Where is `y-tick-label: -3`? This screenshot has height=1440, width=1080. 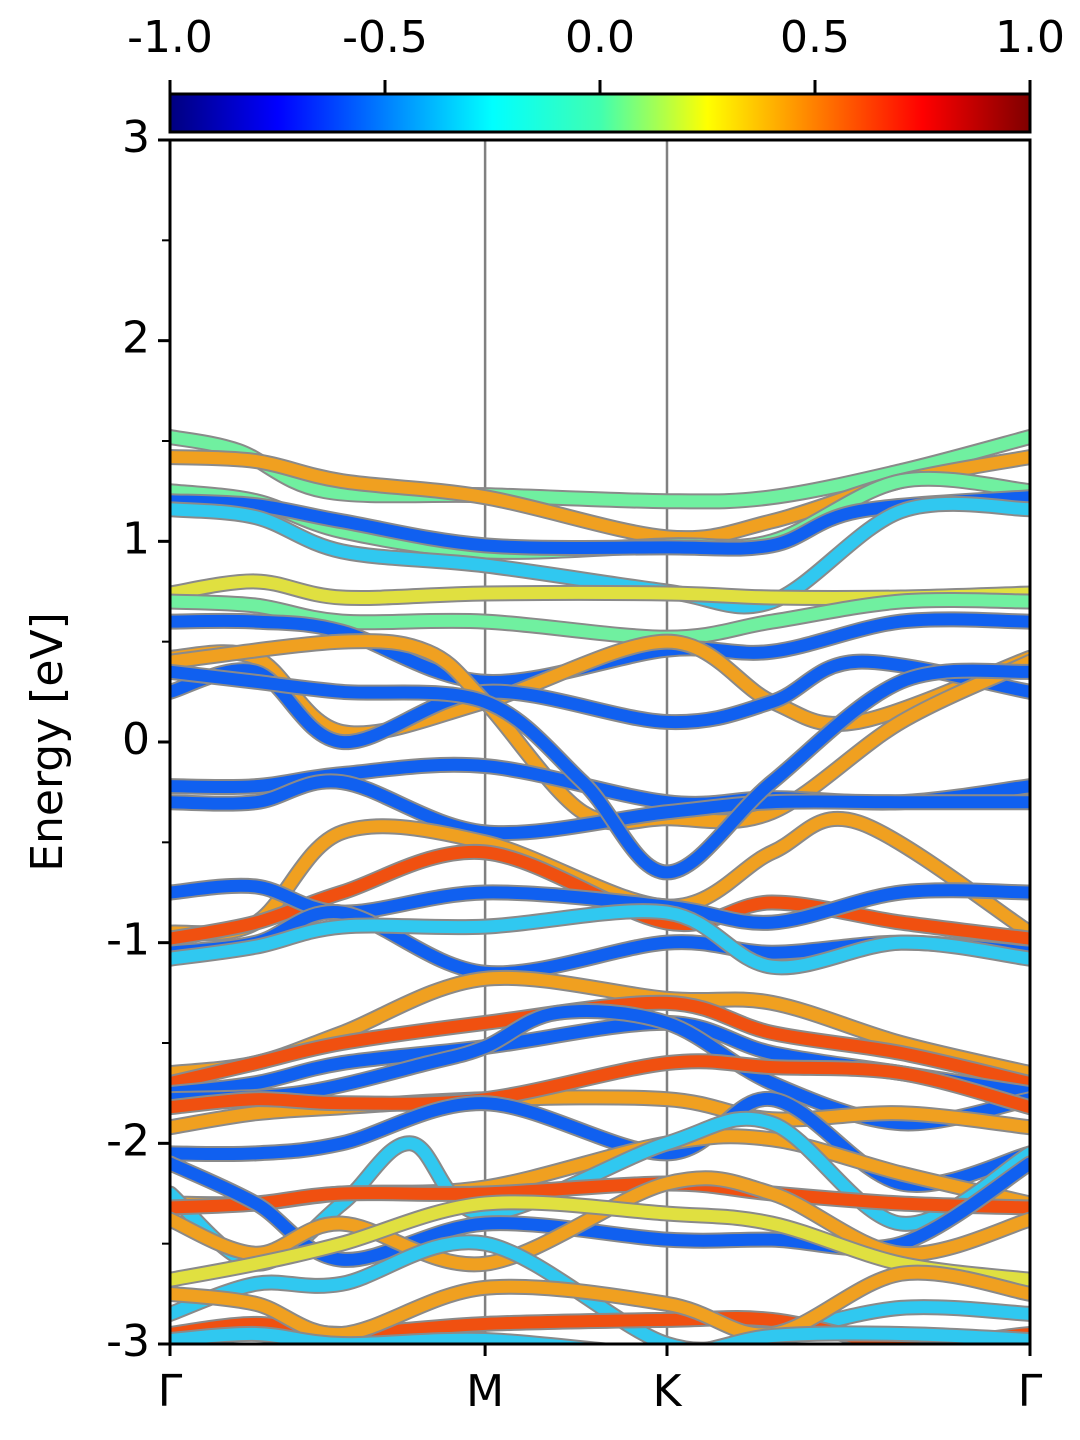 y-tick-label: -3 is located at coordinates (128, 1341).